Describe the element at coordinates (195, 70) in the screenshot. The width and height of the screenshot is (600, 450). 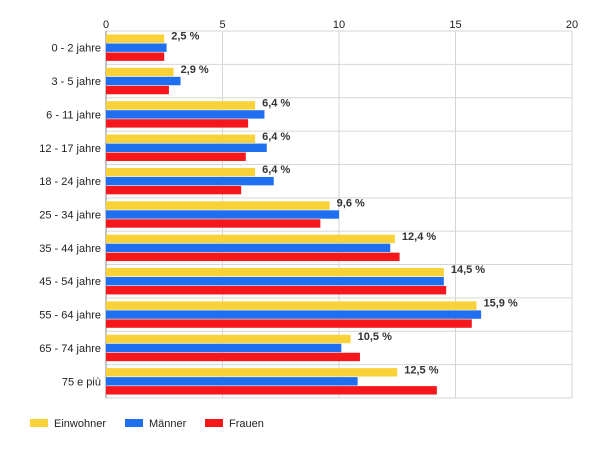
I see `data-label: 2,9 %` at that location.